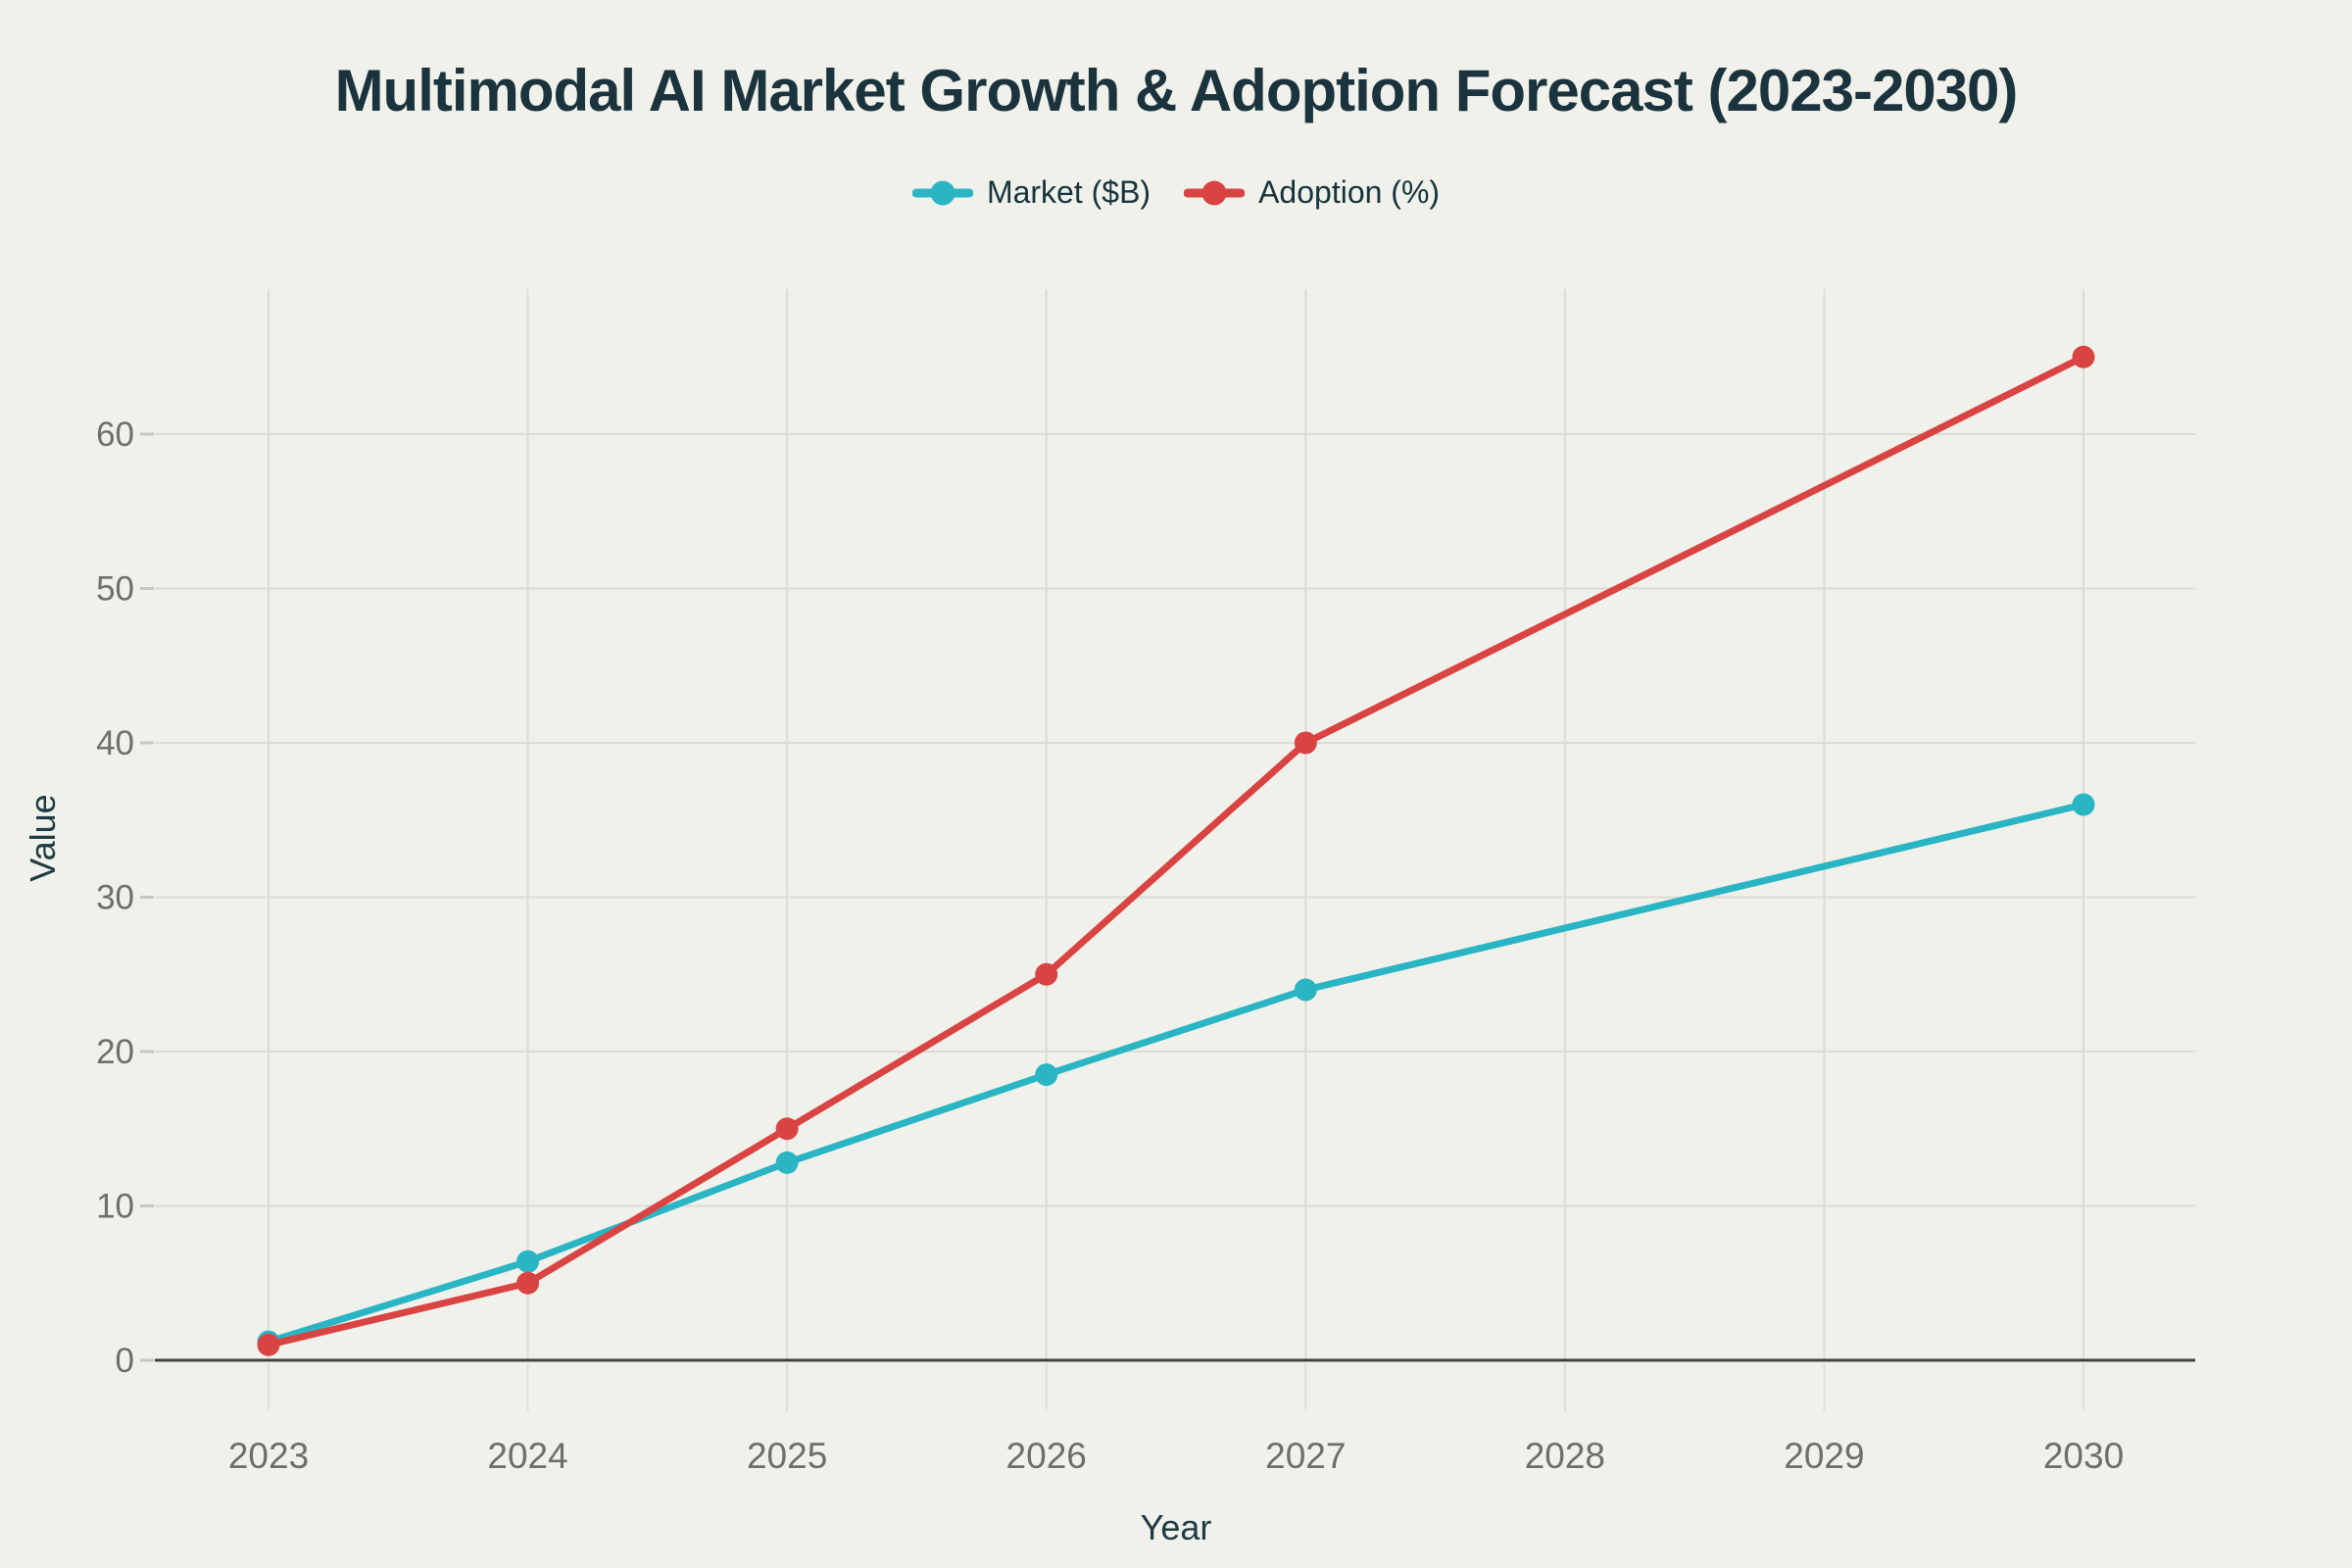  What do you see at coordinates (1176, 192) in the screenshot?
I see `legend: Market ($B) Adoption (%)` at bounding box center [1176, 192].